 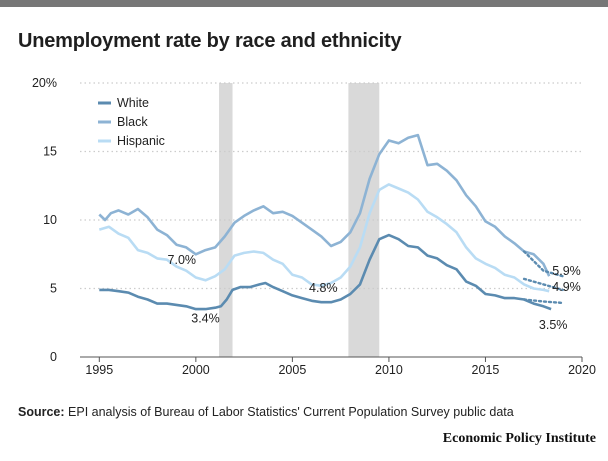 I want to click on organization-logo-text: Economic Policy Institute, so click(x=519, y=438).